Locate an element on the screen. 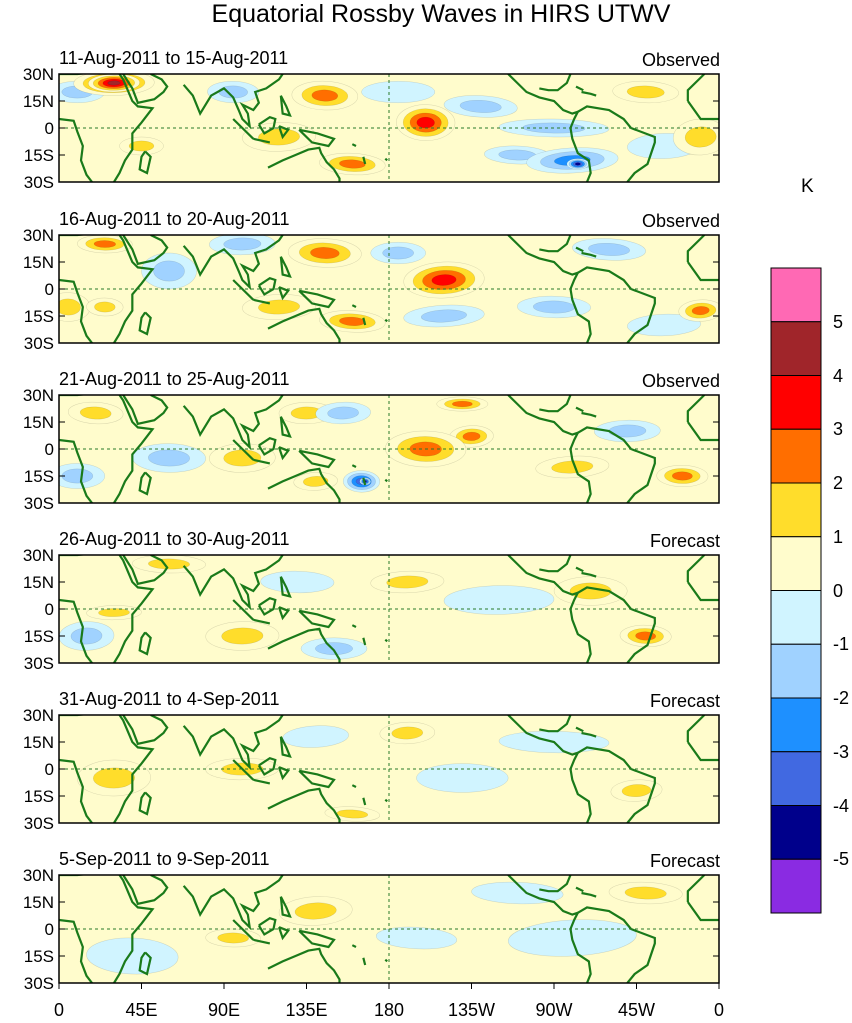 The height and width of the screenshot is (1023, 852). colorbar-level-label: 4 is located at coordinates (838, 375).